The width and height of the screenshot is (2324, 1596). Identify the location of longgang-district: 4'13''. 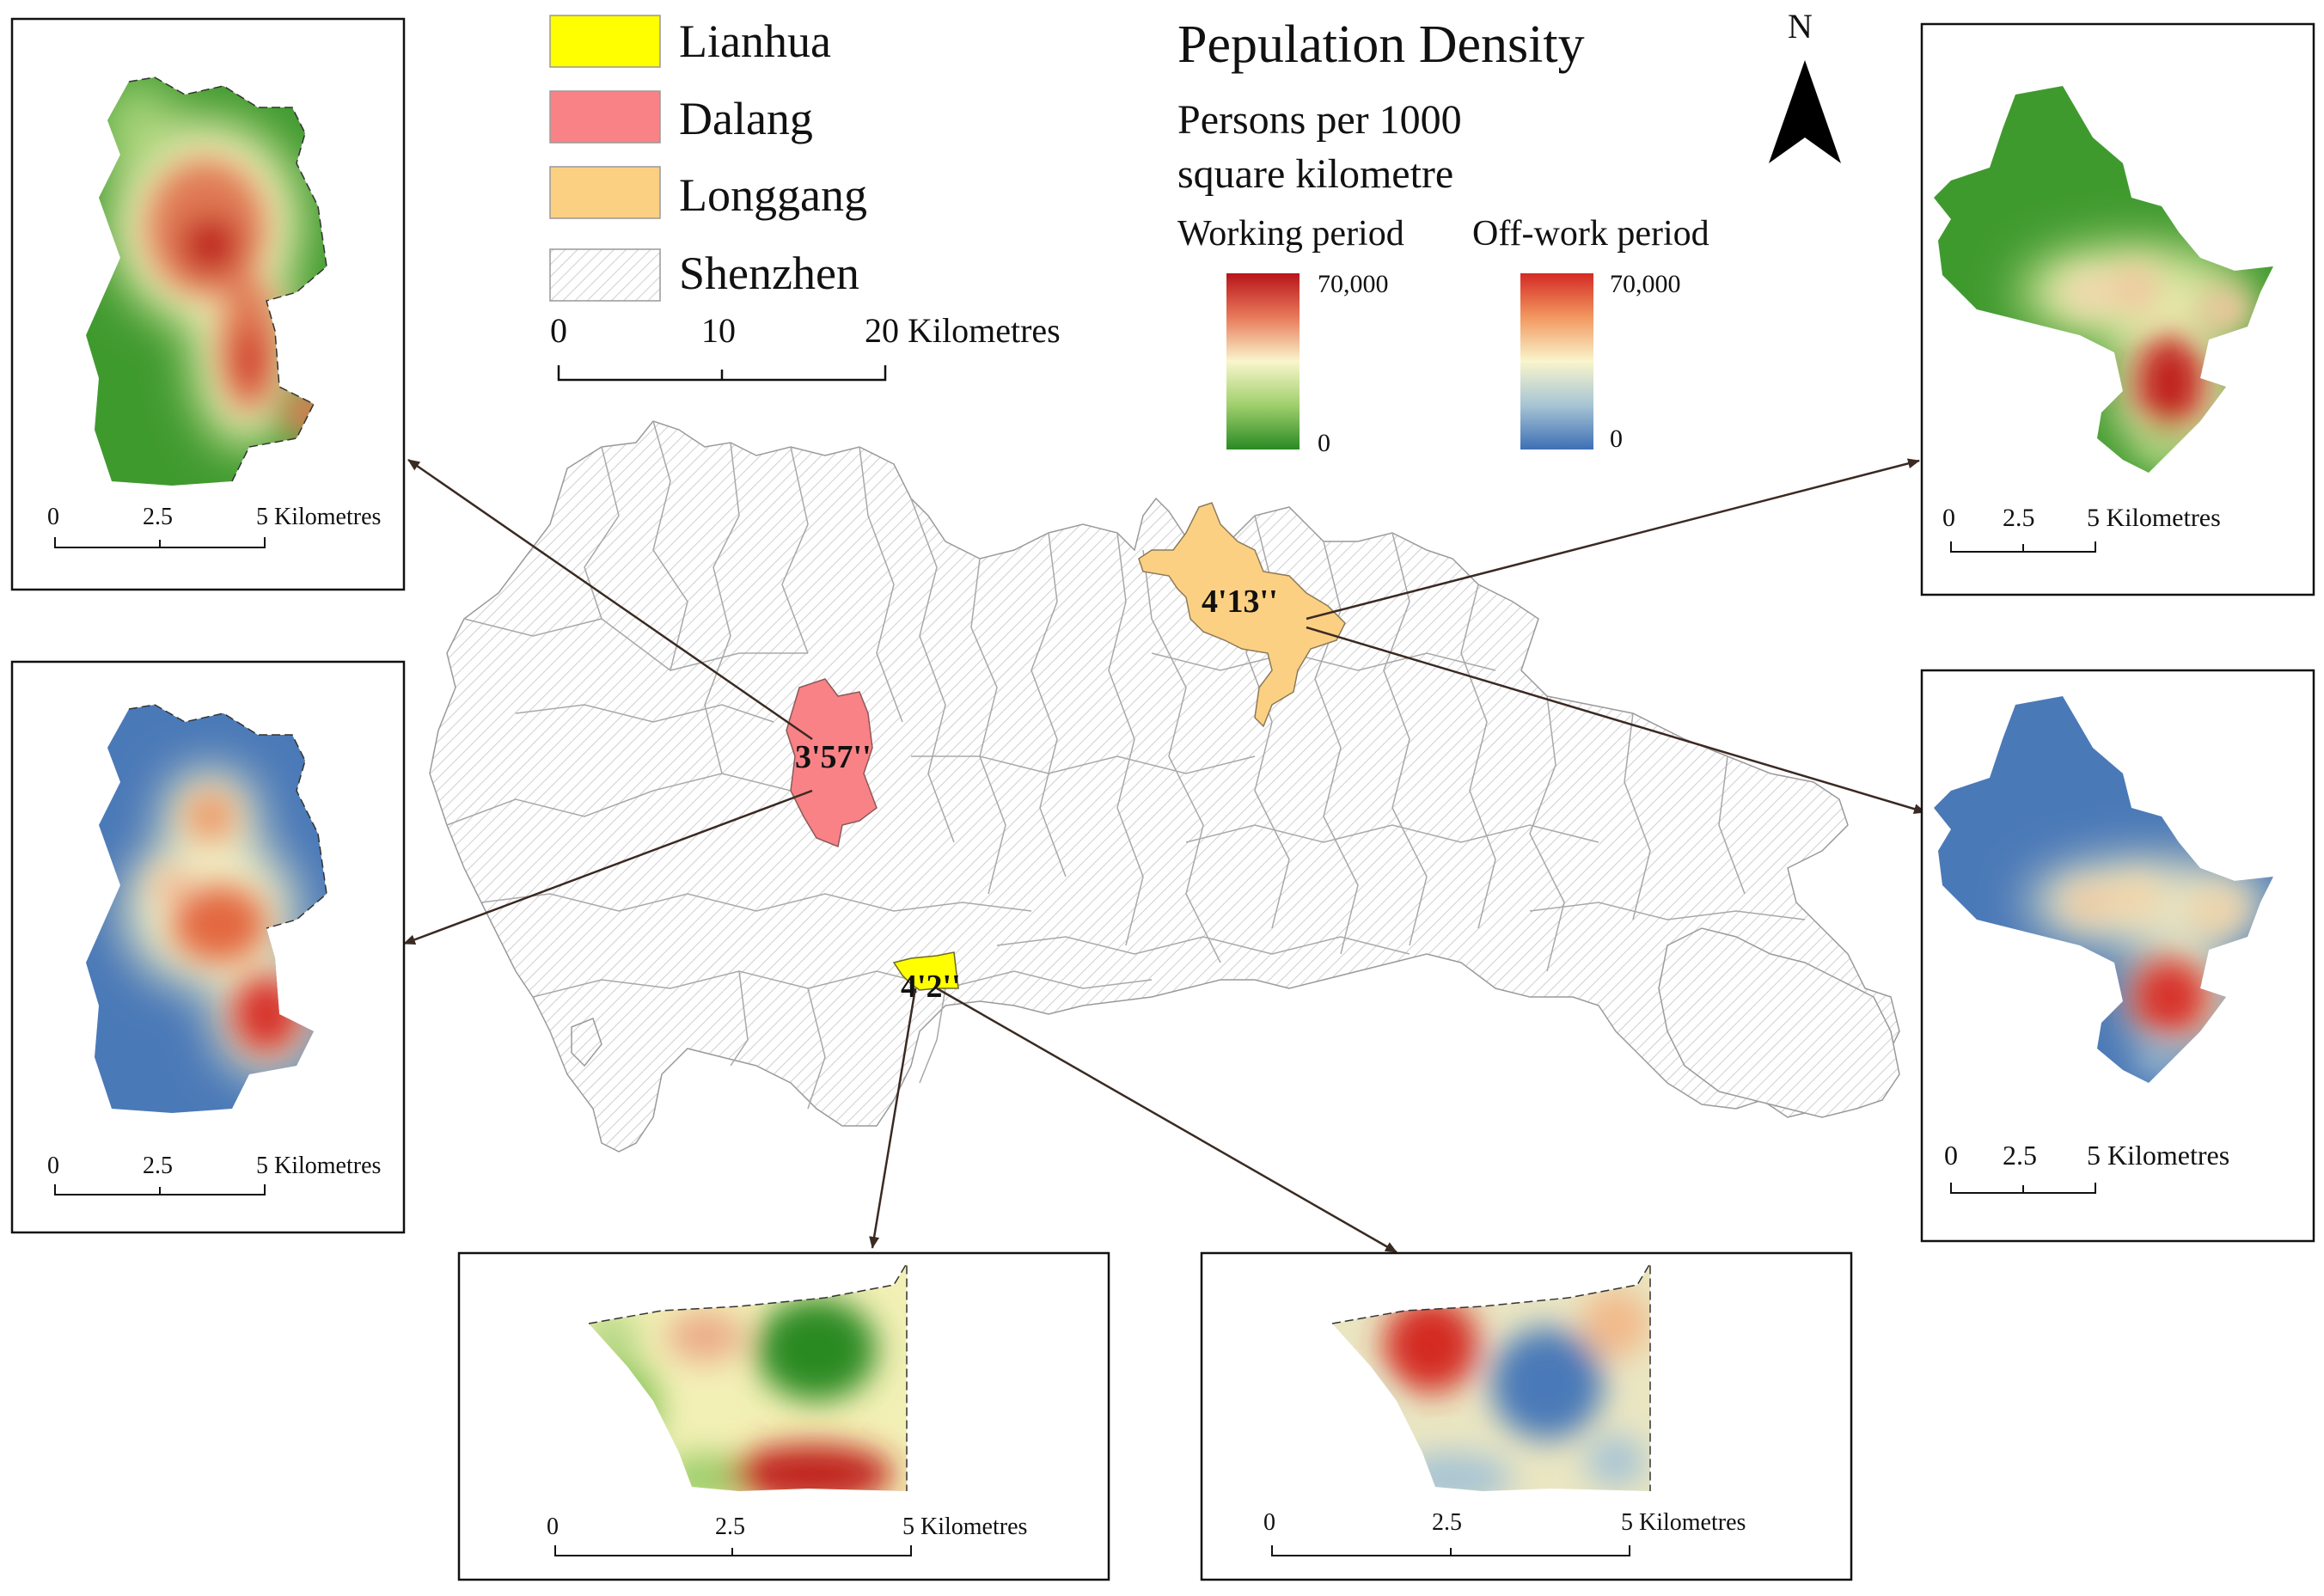
(1242, 615).